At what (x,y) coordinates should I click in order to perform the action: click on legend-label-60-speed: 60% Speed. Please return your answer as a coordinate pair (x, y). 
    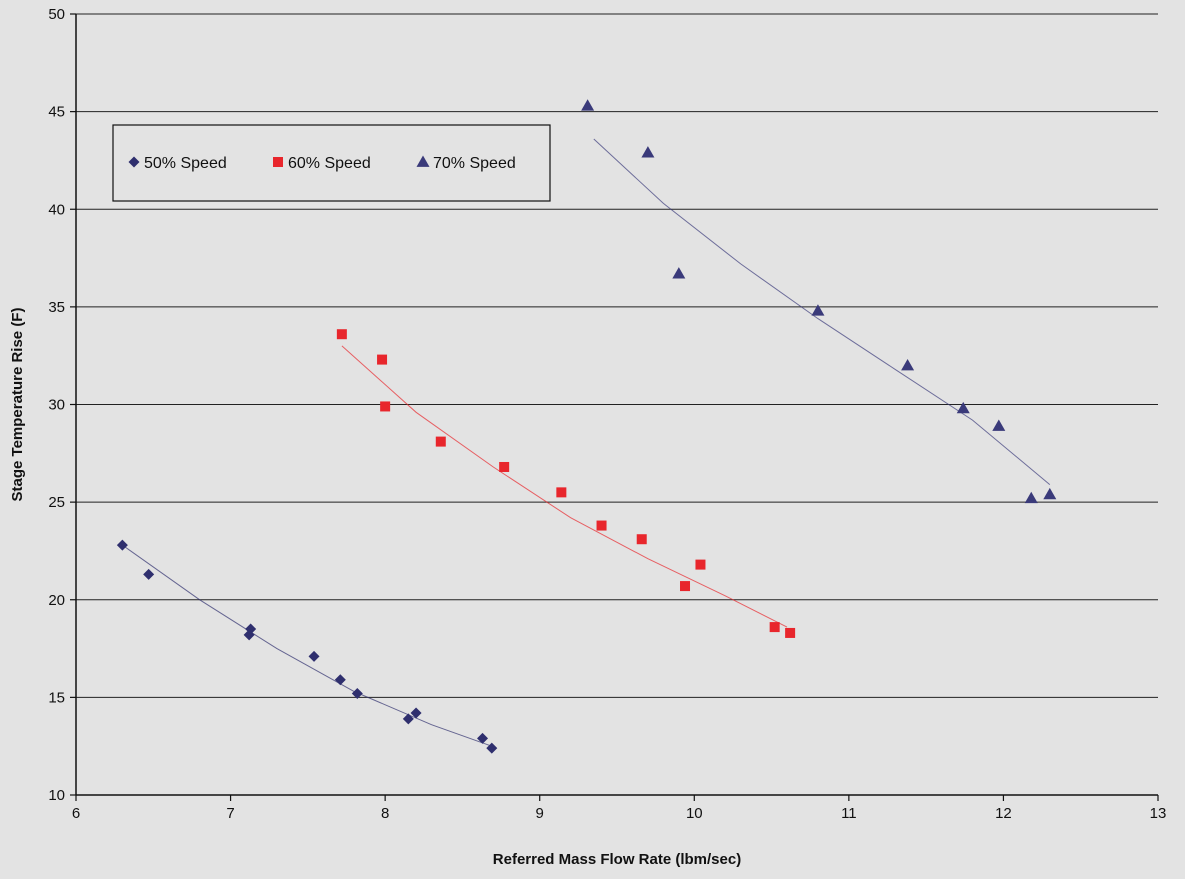
    Looking at the image, I should click on (329, 163).